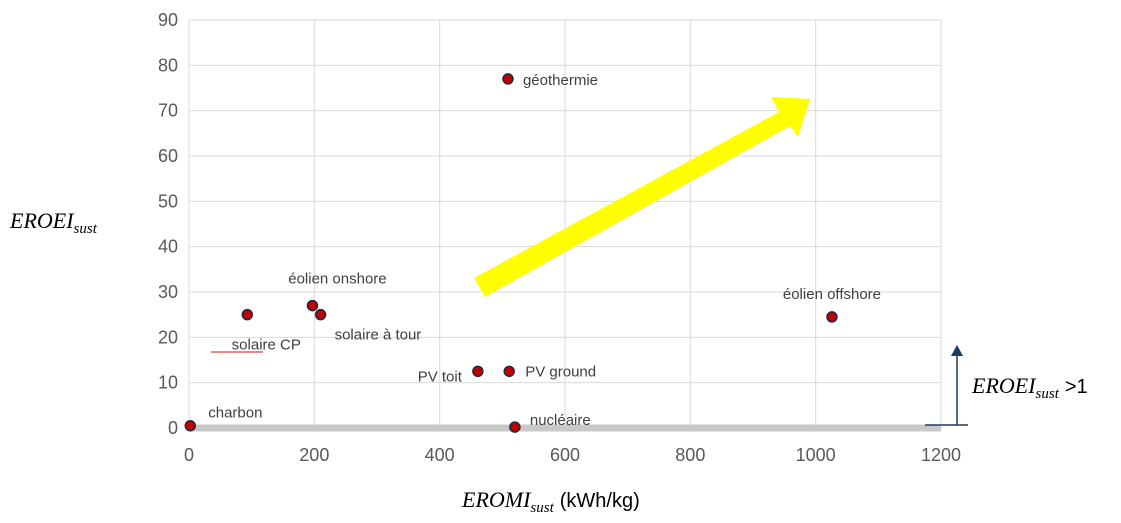 The width and height of the screenshot is (1121, 523). Describe the element at coordinates (565, 455) in the screenshot. I see `x-tick-label: 600` at that location.